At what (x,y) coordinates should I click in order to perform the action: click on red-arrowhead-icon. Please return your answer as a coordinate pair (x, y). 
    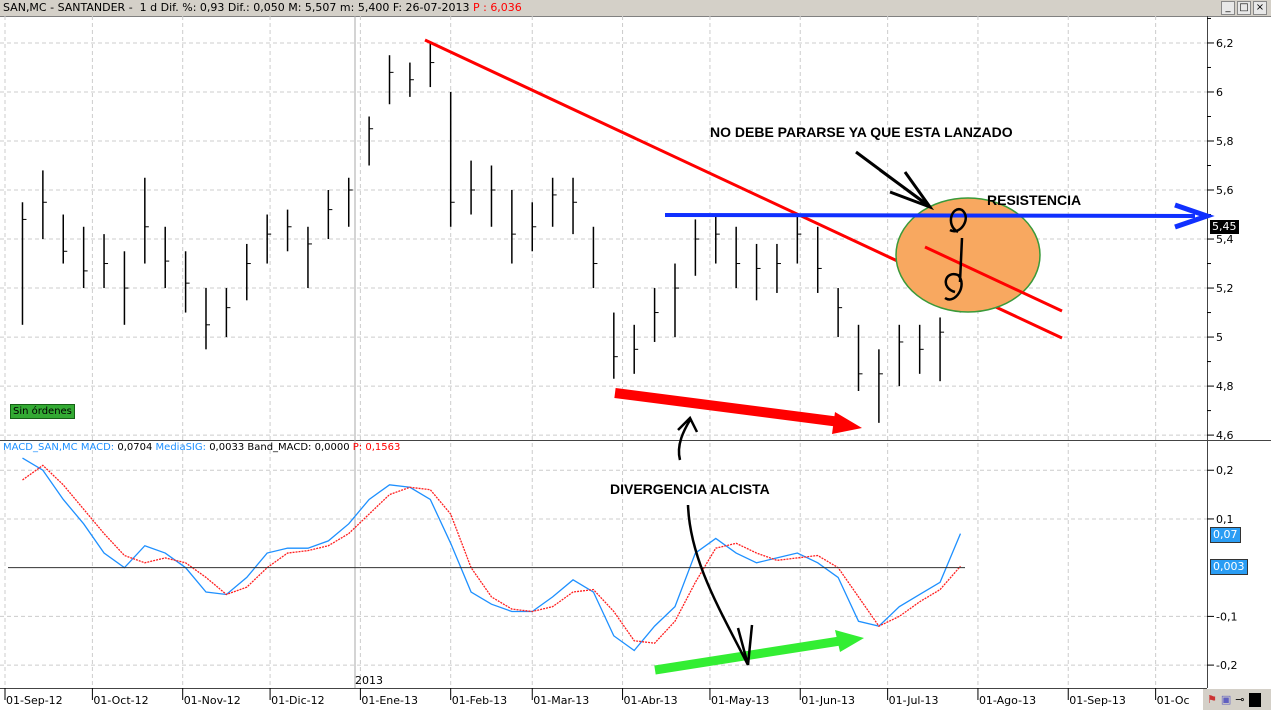
    Looking at the image, I should click on (847, 423).